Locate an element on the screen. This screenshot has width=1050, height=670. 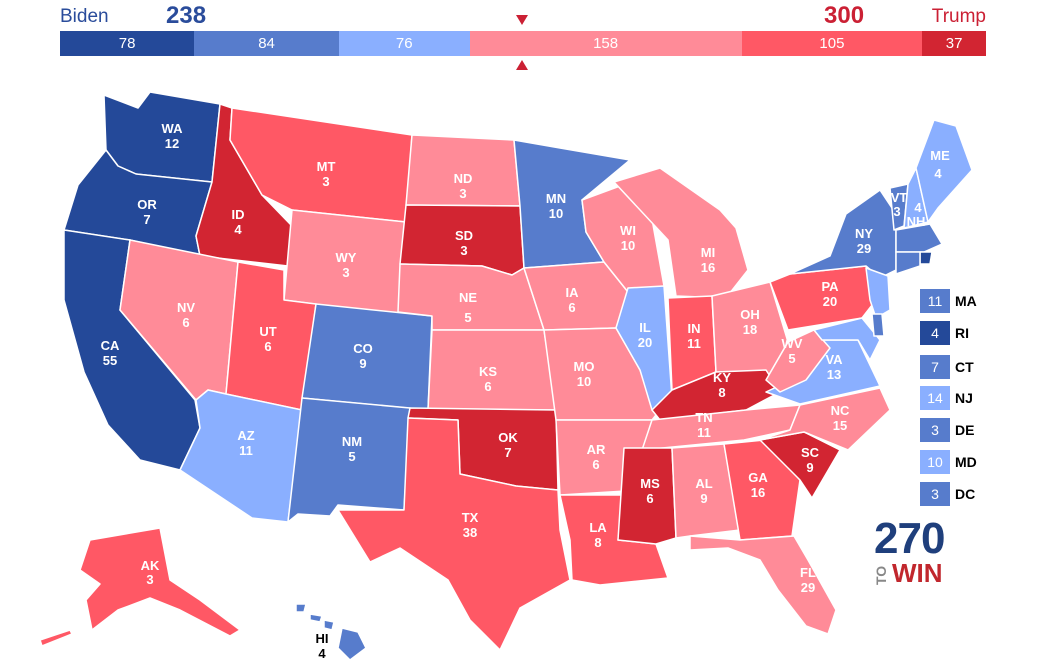
state-fl is located at coordinates (763, 585).